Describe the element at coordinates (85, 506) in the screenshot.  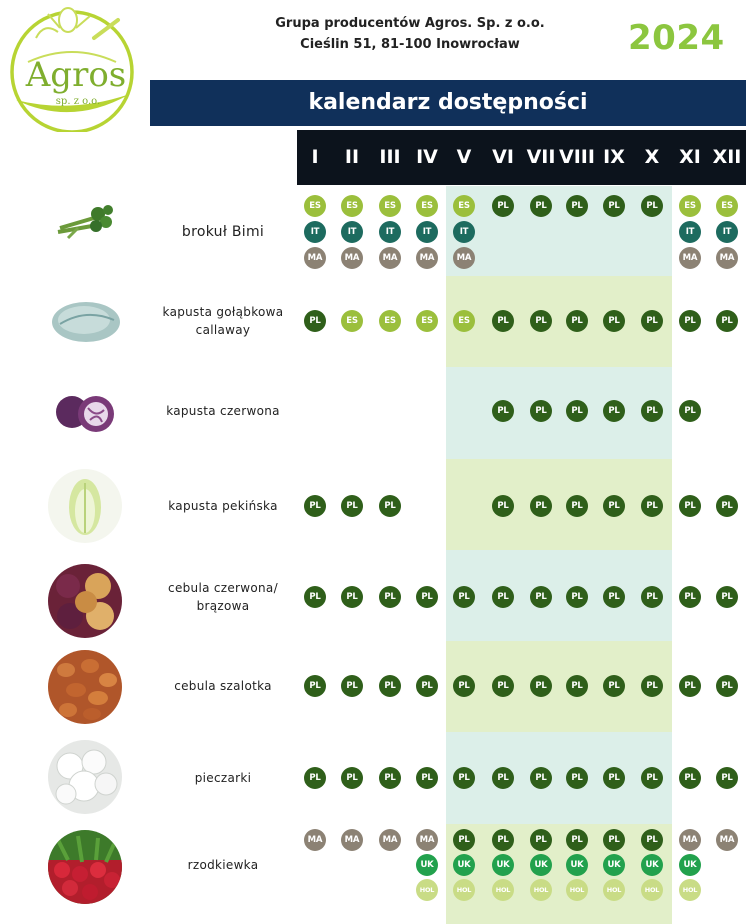
I see `chinese-cabbage-icon` at that location.